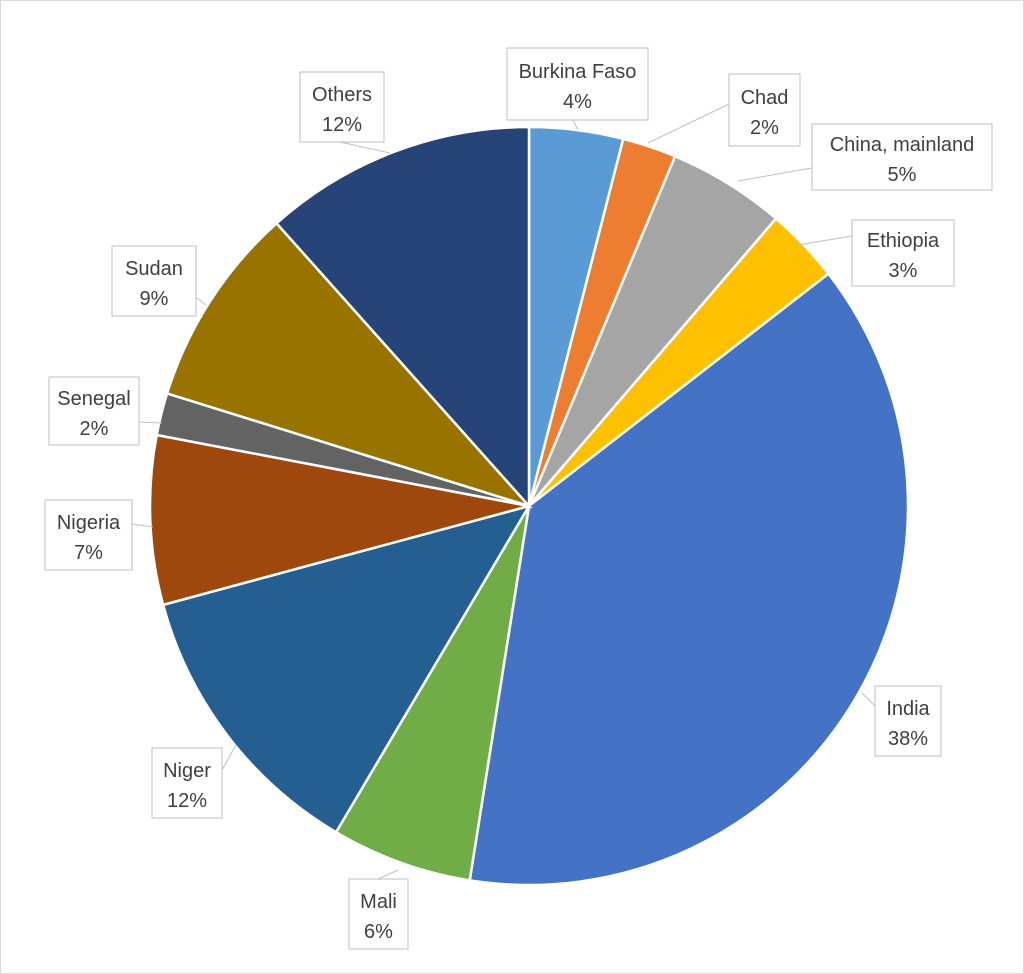  What do you see at coordinates (342, 95) in the screenshot?
I see `data-label-category: Others` at bounding box center [342, 95].